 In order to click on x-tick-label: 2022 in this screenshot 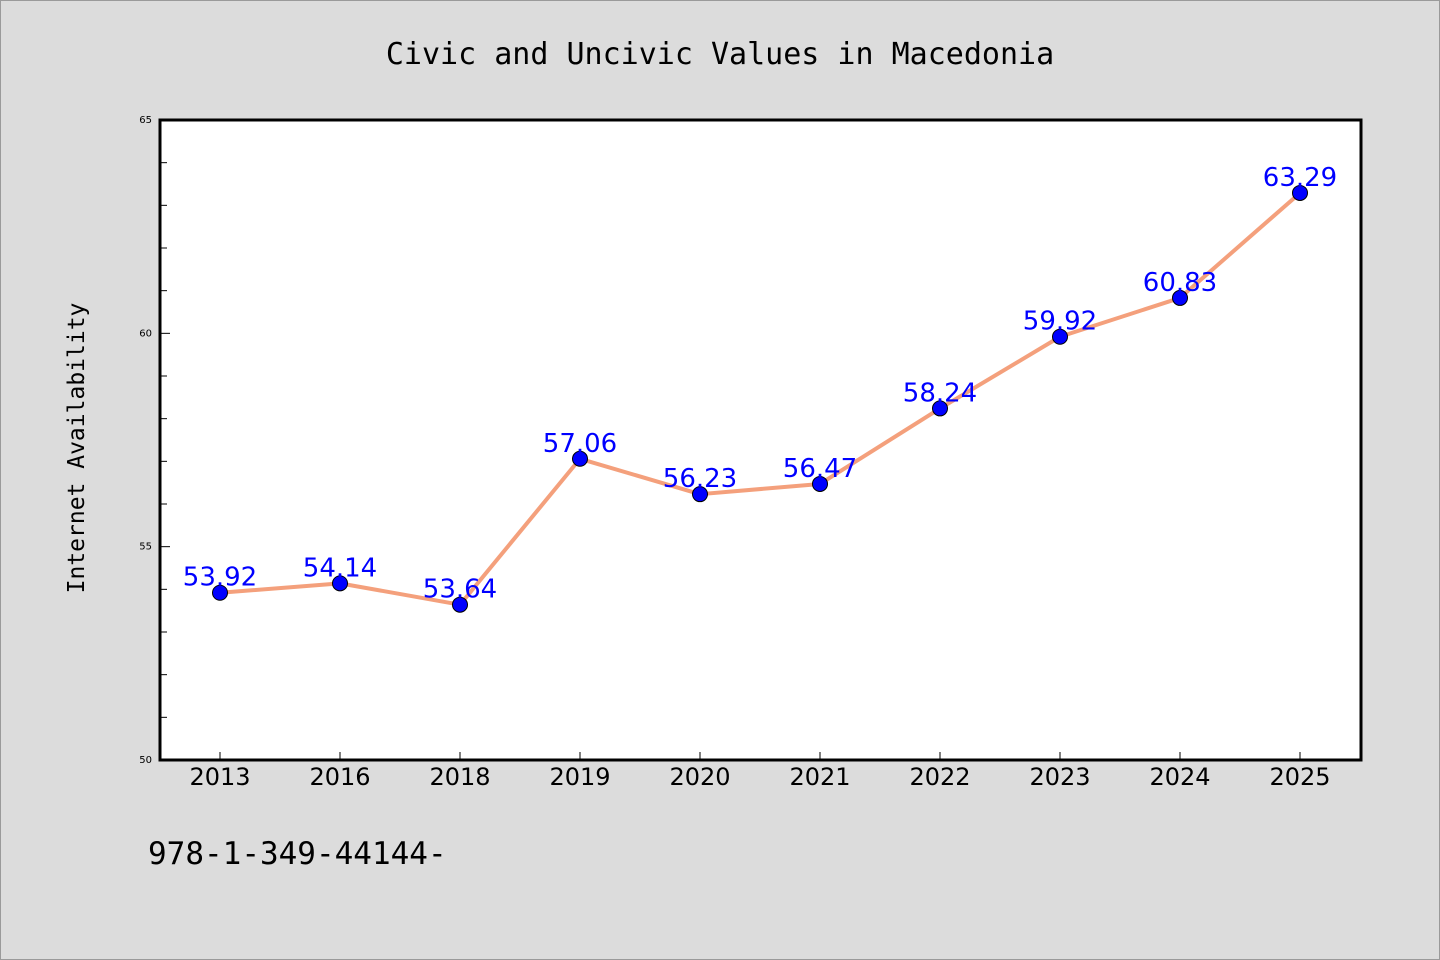, I will do `click(939, 777)`.